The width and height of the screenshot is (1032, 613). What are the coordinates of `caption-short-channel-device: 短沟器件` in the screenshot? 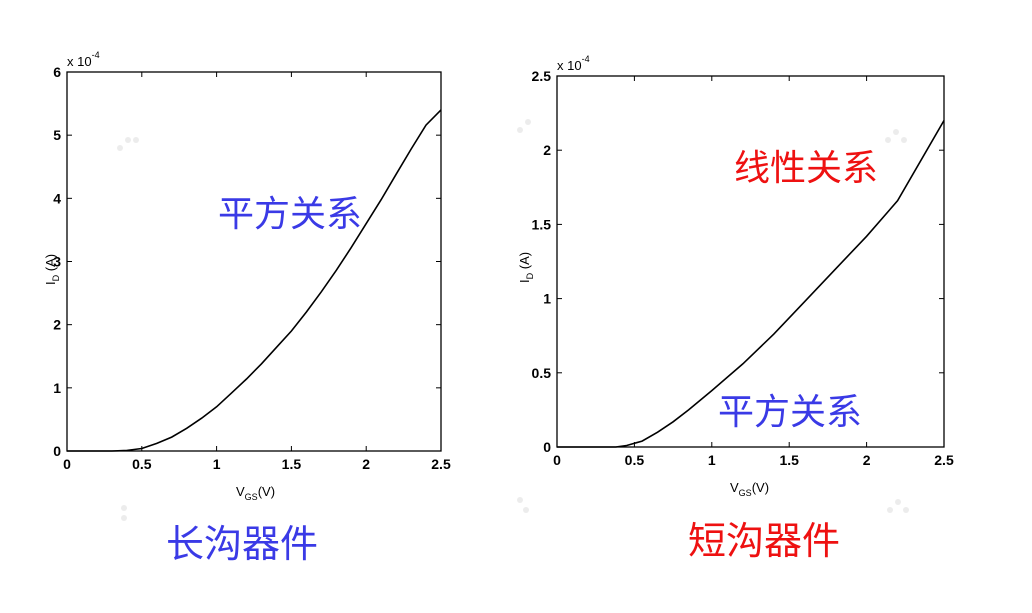 It's located at (764, 541).